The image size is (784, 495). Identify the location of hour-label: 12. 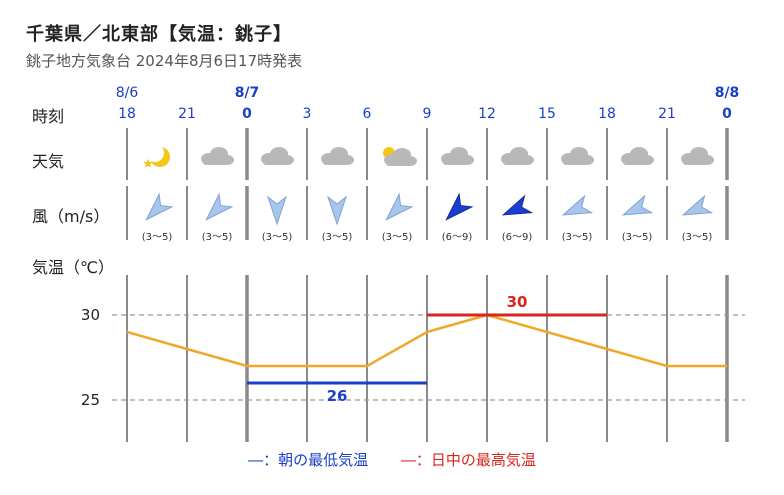
(487, 114).